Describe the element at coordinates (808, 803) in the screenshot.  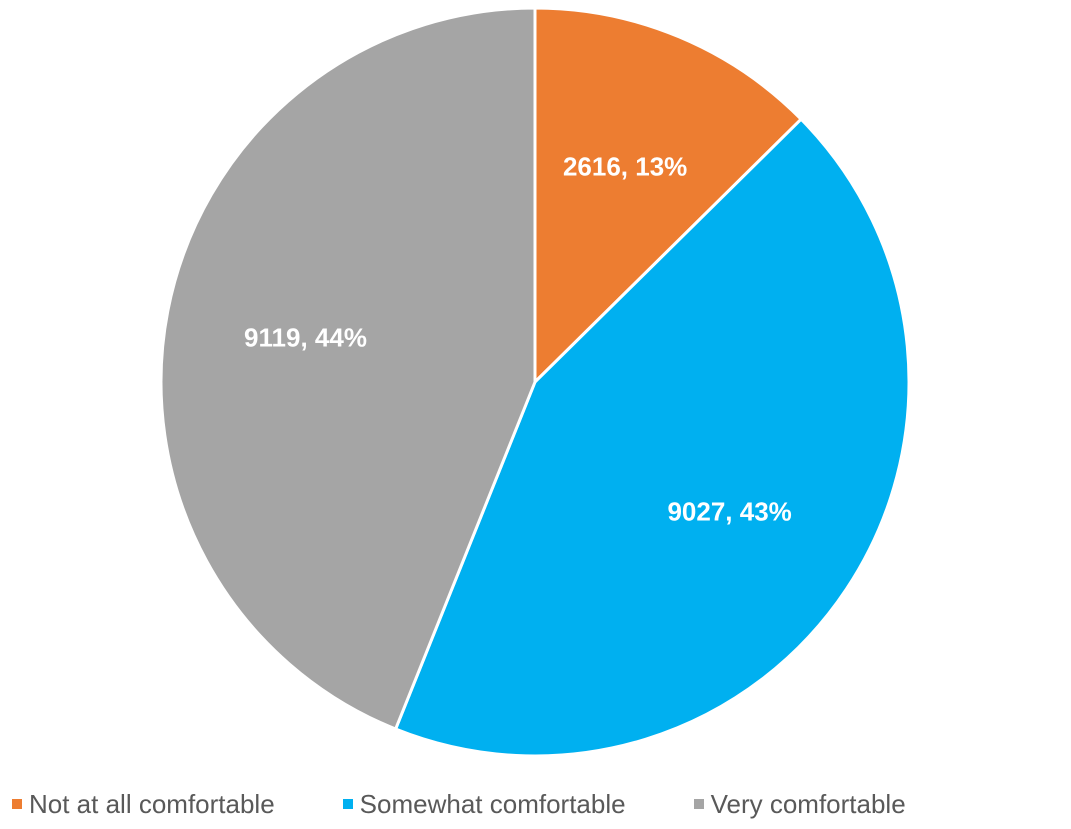
I see `legend-label-very-comfortable: Very comfortable` at that location.